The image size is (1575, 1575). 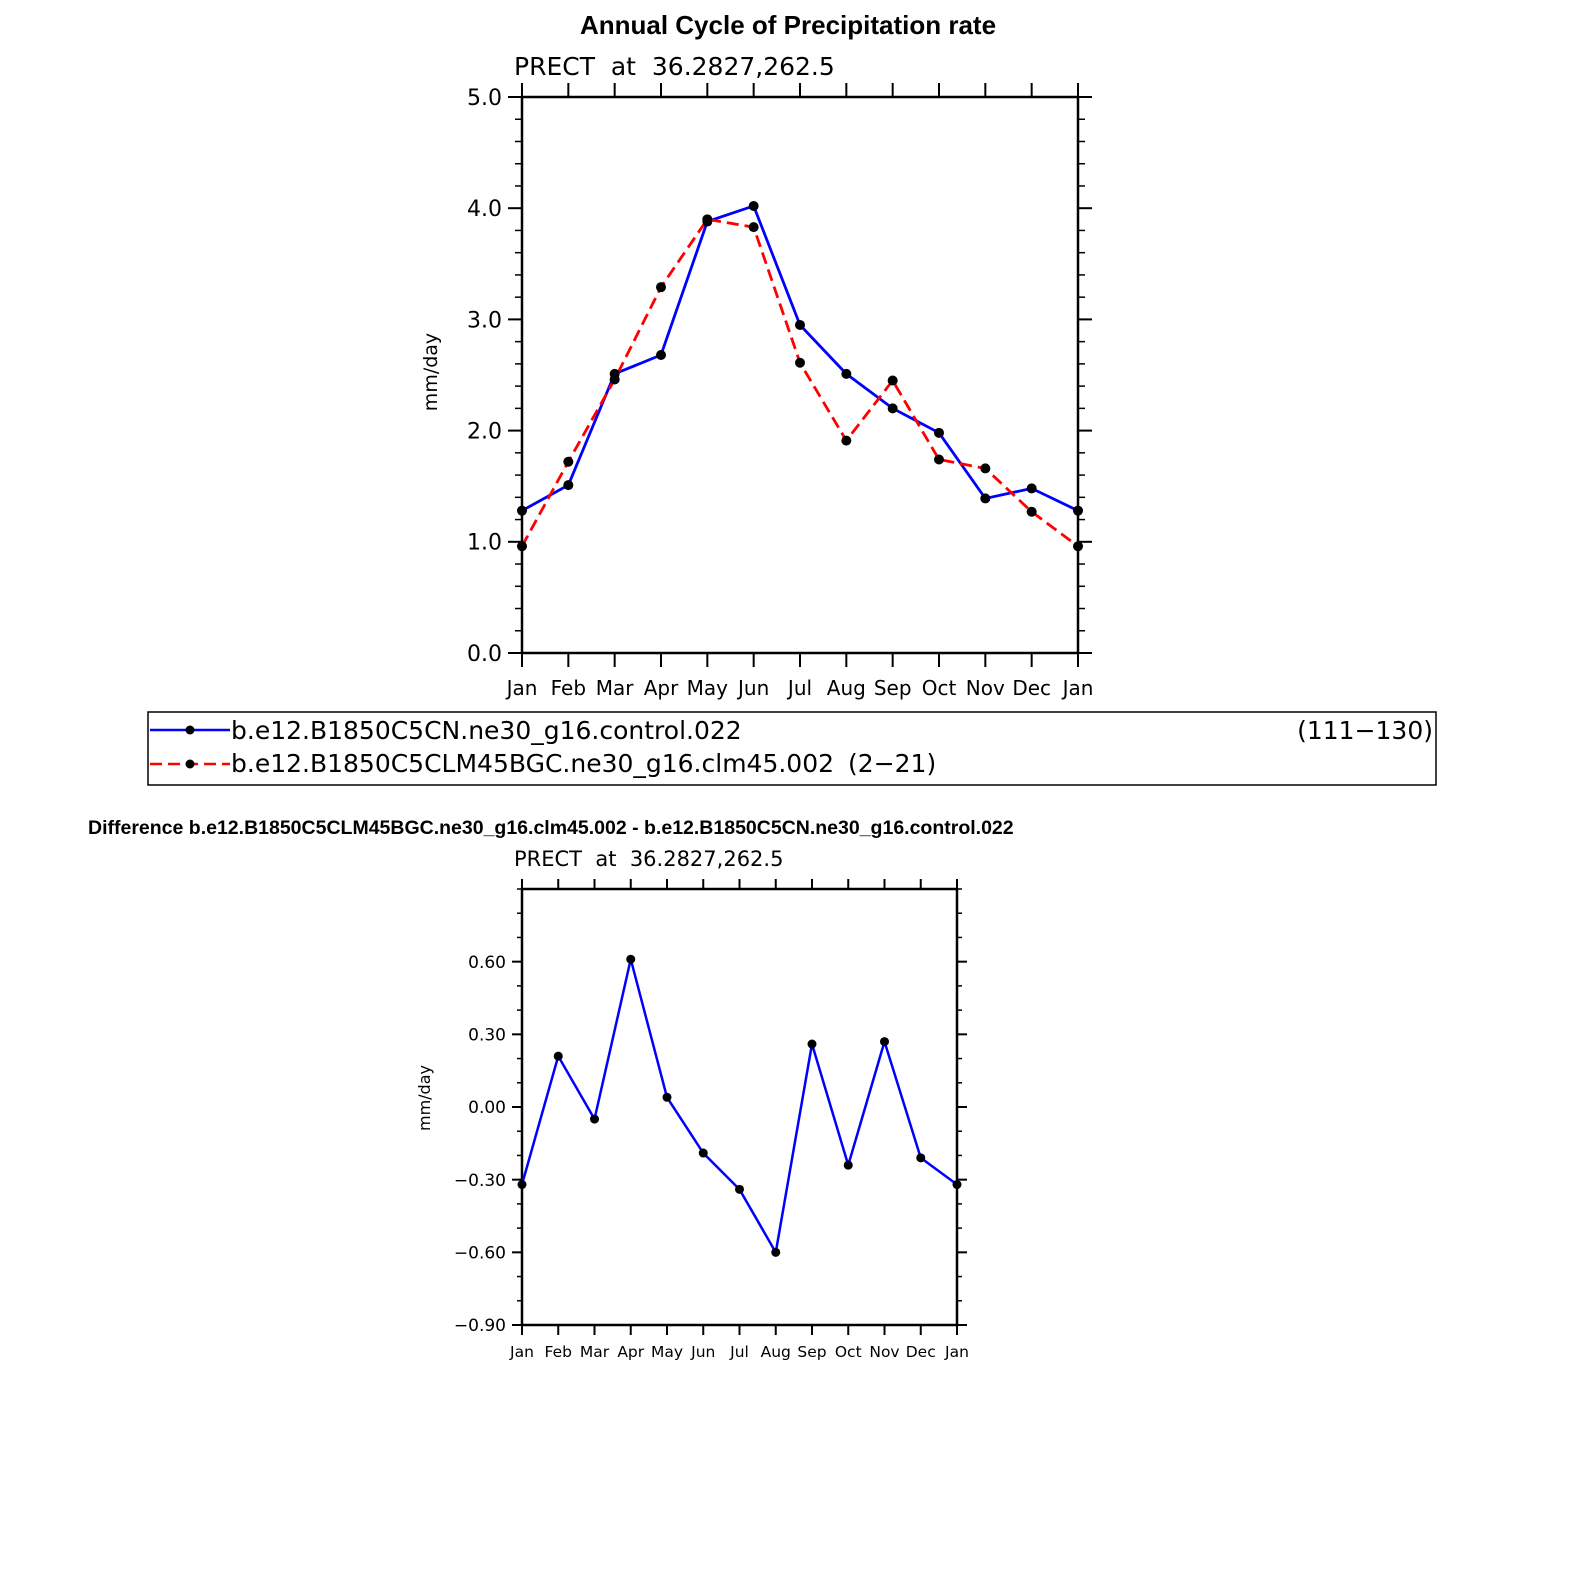 I want to click on top-chart-xtick-label: Oct, so click(x=939, y=688).